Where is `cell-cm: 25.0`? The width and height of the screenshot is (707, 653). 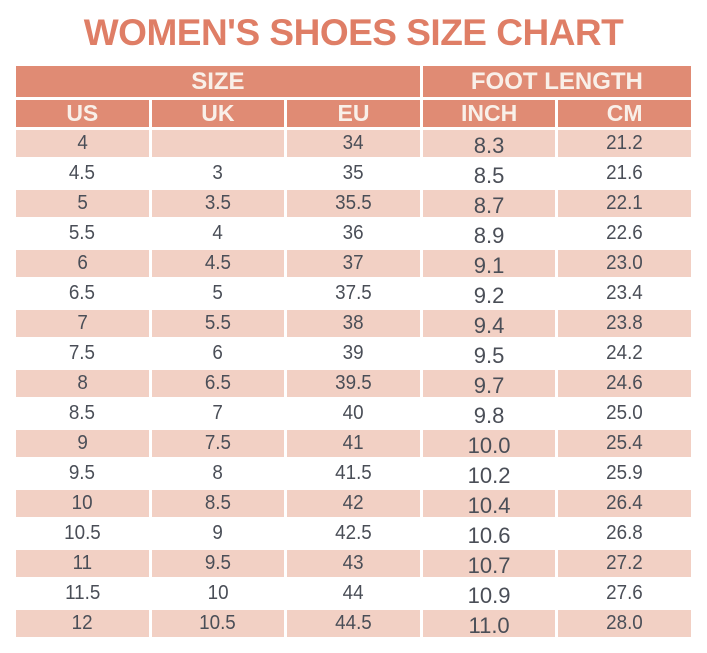
cell-cm: 25.0 is located at coordinates (624, 413).